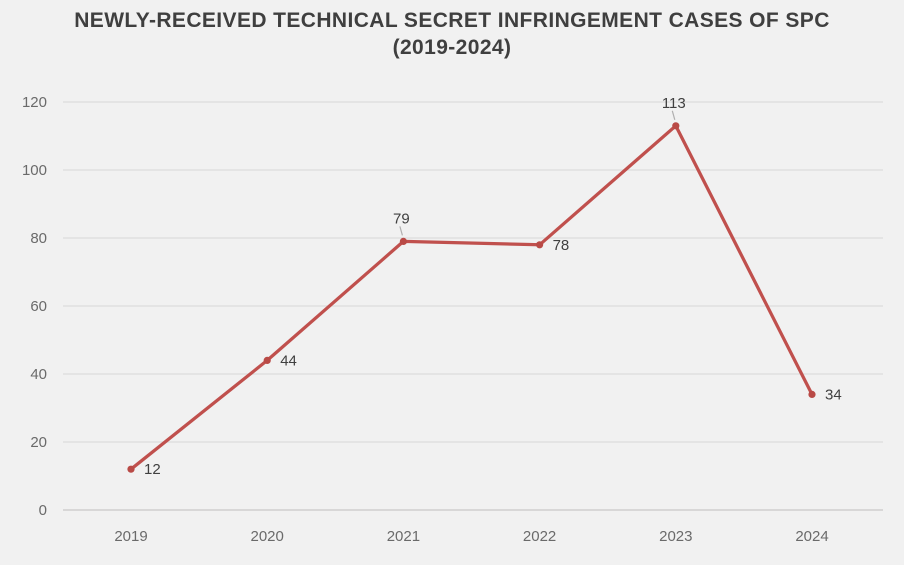 This screenshot has width=904, height=565. Describe the element at coordinates (34, 170) in the screenshot. I see `y-tick-label: 100` at that location.